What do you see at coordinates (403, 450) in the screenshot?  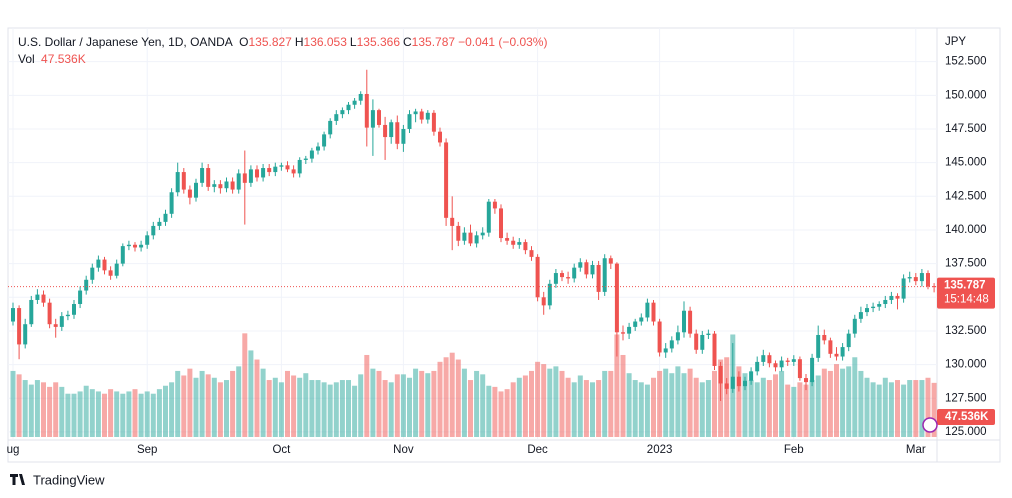 I see `x-tick-label: Nov` at bounding box center [403, 450].